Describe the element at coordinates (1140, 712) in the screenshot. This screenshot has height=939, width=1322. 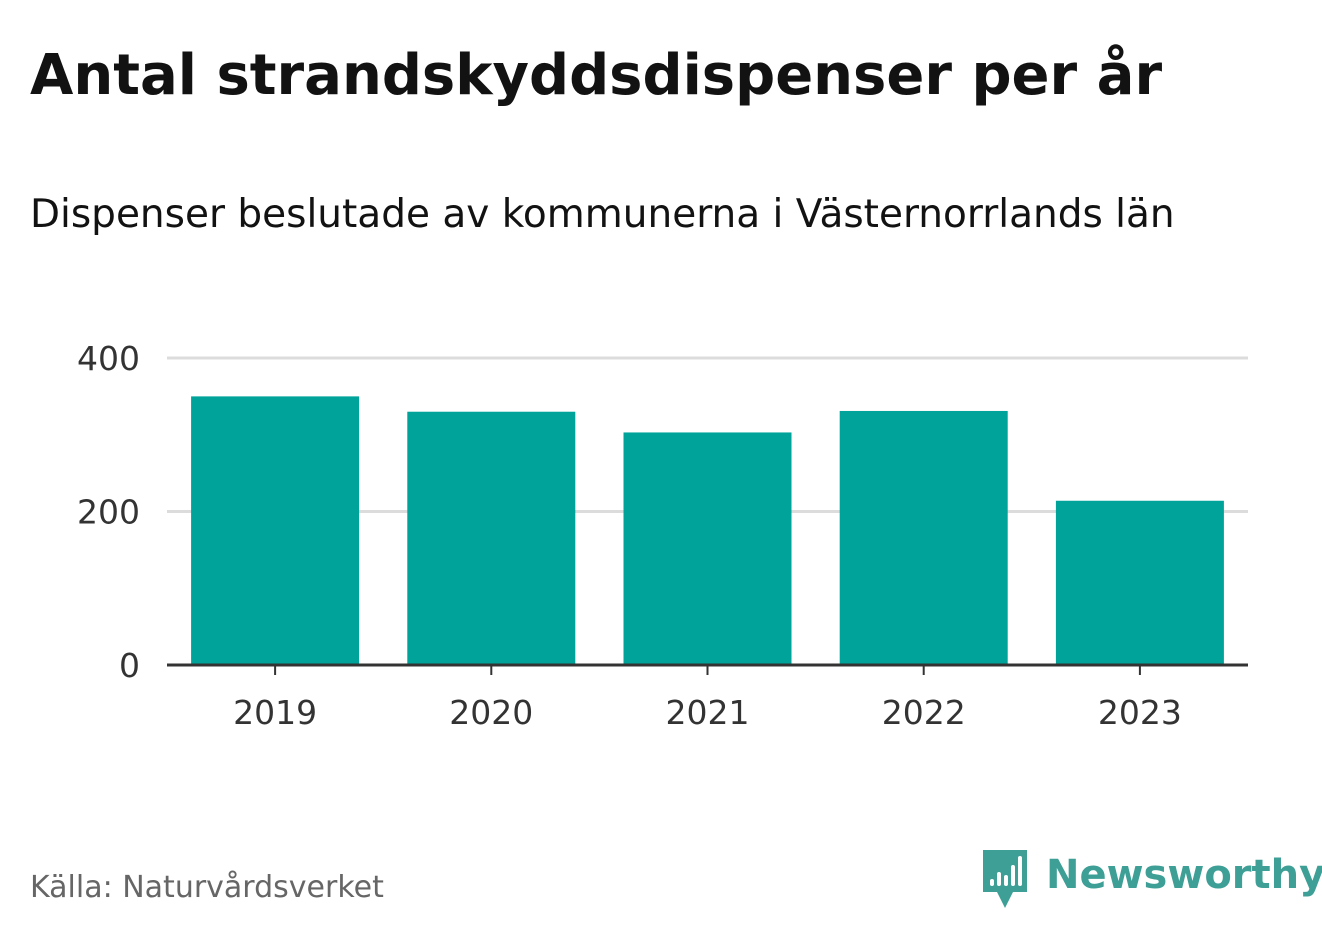
I see `x-tick-label: 2023` at that location.